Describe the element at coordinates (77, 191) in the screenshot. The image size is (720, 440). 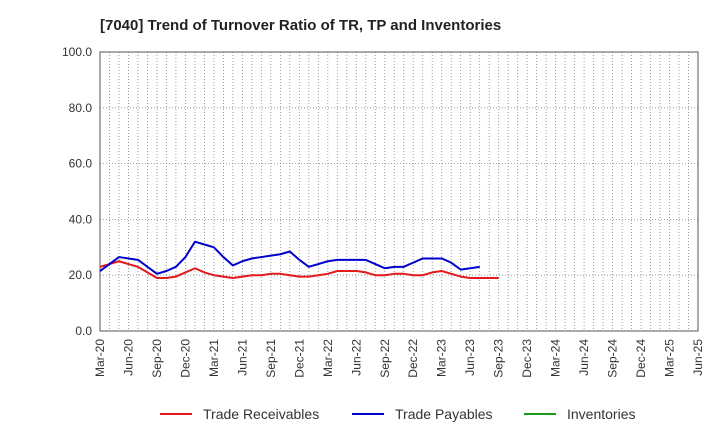
I see `y-axis: 0.0 20.0 40.0 60.0 80.0 100.0` at that location.